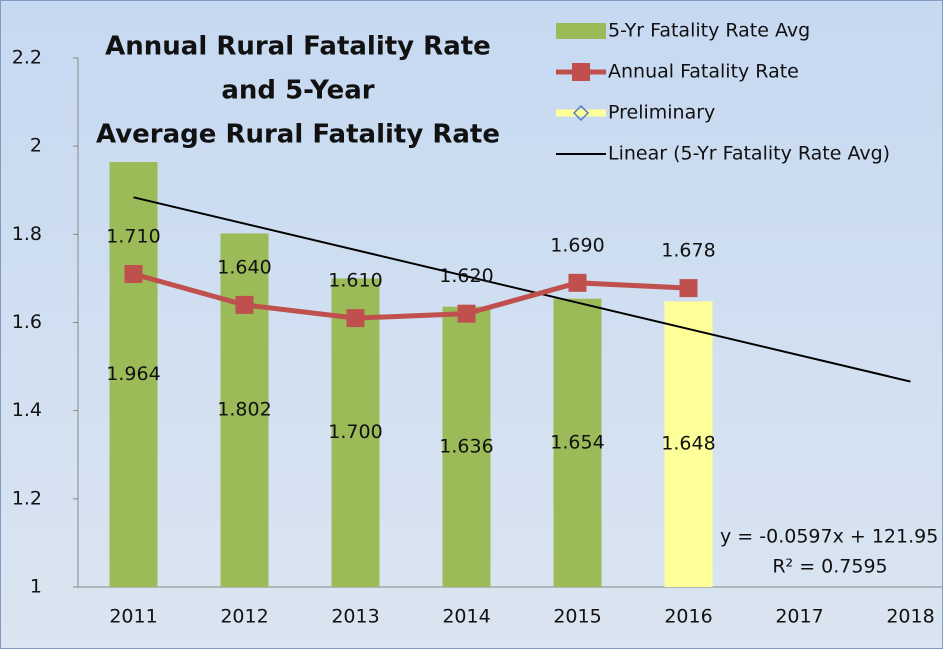  Describe the element at coordinates (688, 617) in the screenshot. I see `x-tick-label: 2016` at that location.